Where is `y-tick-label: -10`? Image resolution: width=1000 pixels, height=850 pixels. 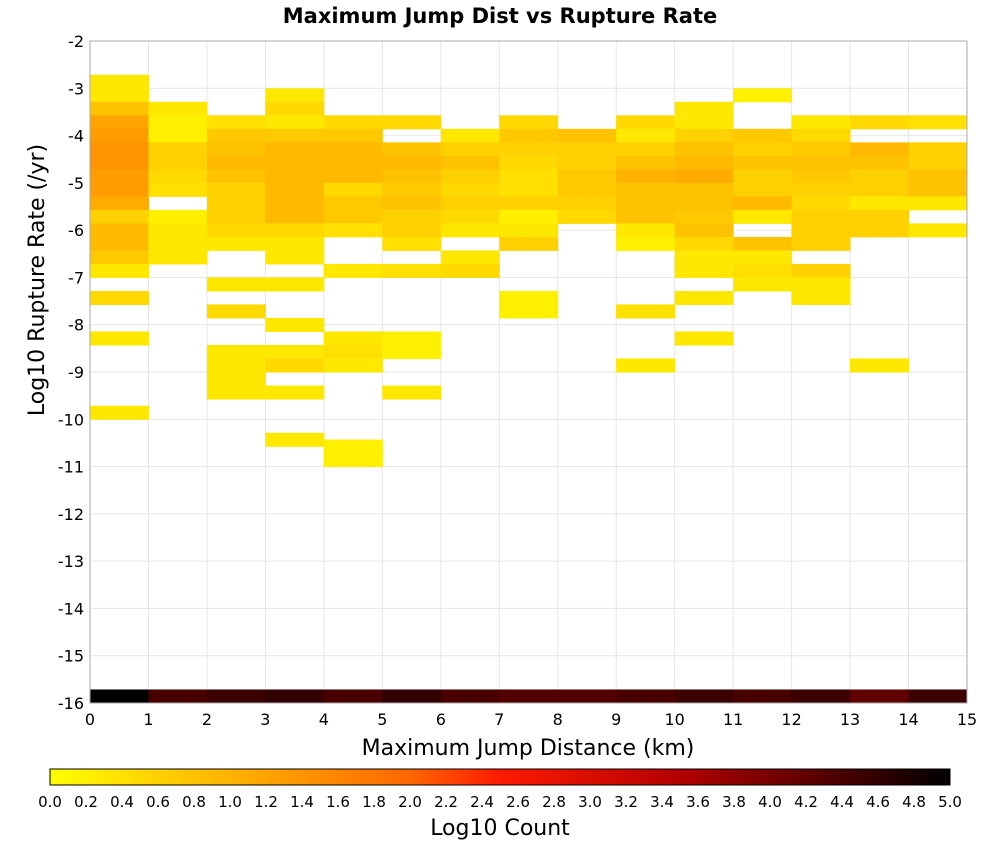 y-tick-label: -10 is located at coordinates (71, 419).